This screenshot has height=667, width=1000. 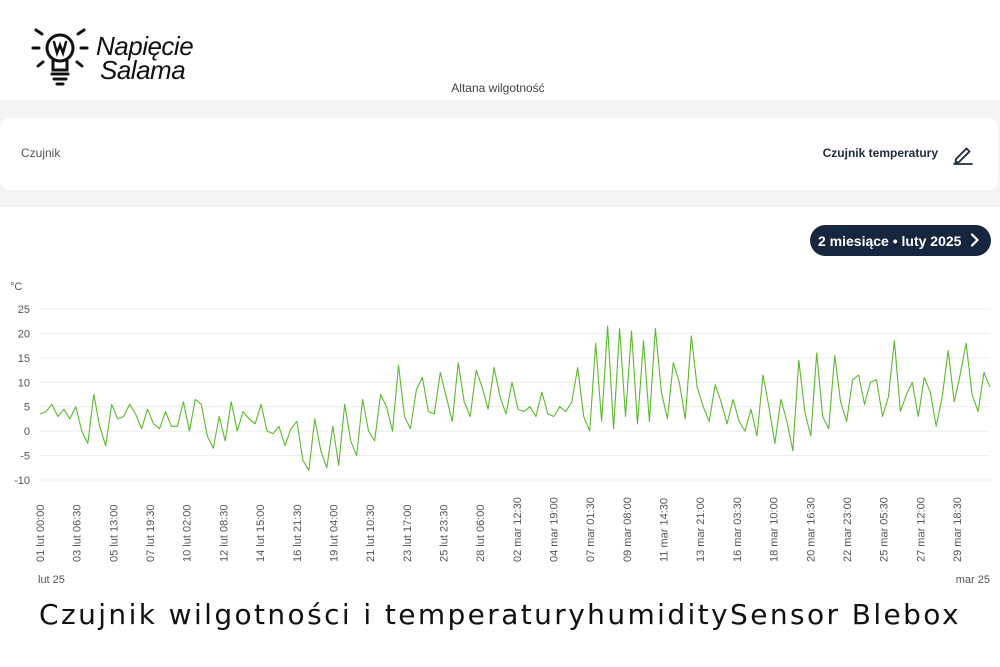 I want to click on top-bar: Napięcie Salama Altana wilgotność, so click(x=500, y=50).